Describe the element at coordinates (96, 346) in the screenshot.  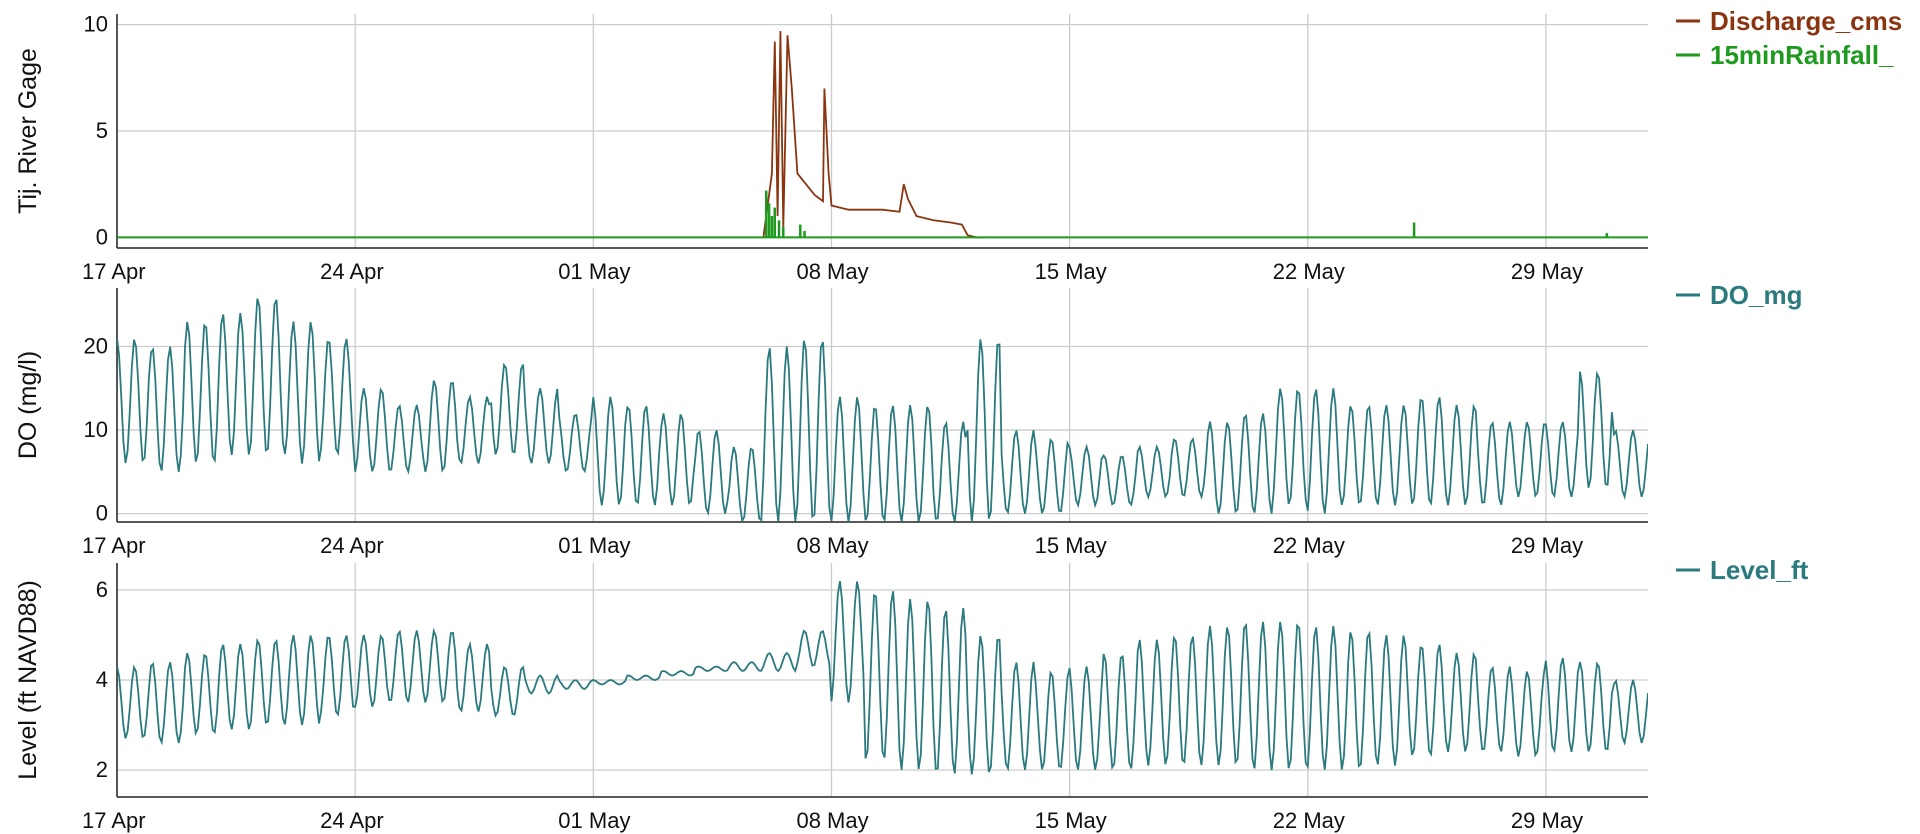
I see `y-tick-label: 20` at that location.